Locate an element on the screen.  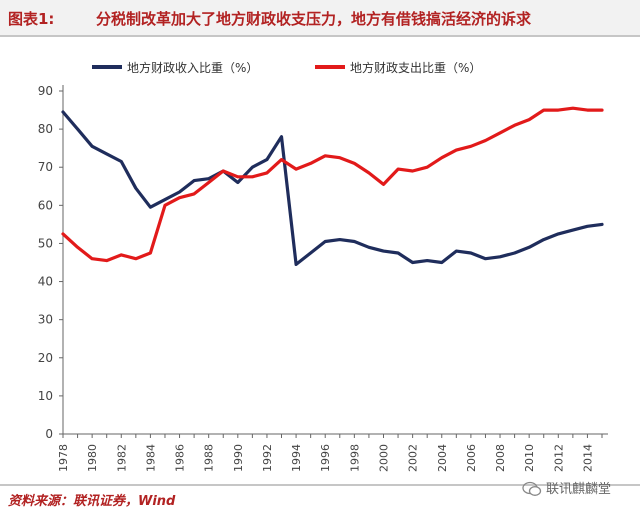
x-tick-label: 1980 is located at coordinates (92, 458).